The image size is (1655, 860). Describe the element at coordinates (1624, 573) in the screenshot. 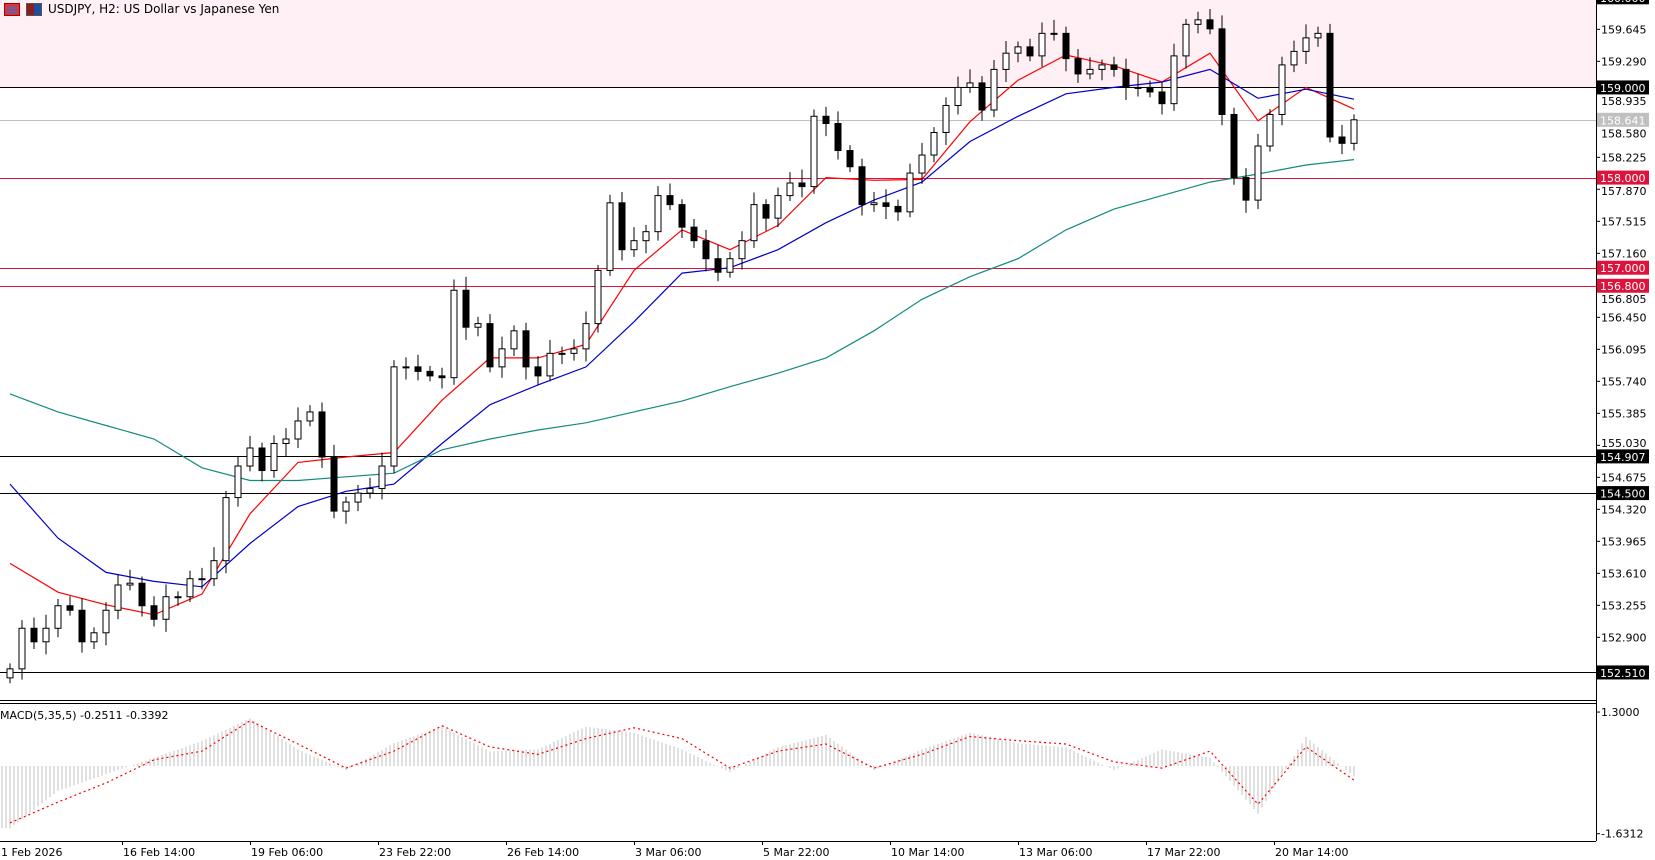

I see `price-tick-label: 153.610` at that location.